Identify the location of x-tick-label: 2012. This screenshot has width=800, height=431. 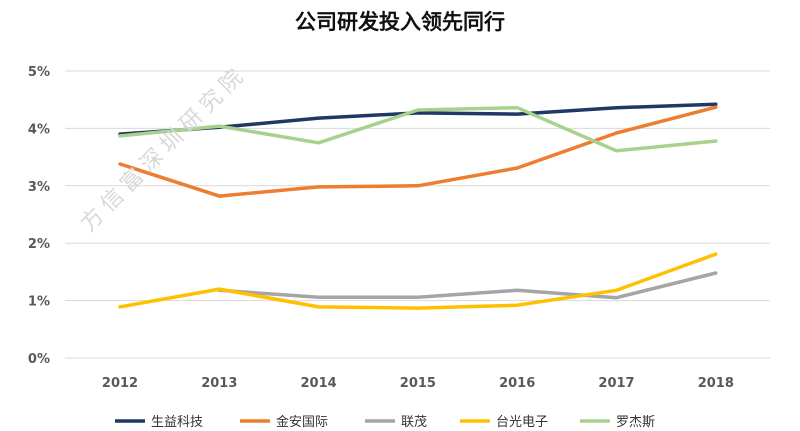
(120, 383).